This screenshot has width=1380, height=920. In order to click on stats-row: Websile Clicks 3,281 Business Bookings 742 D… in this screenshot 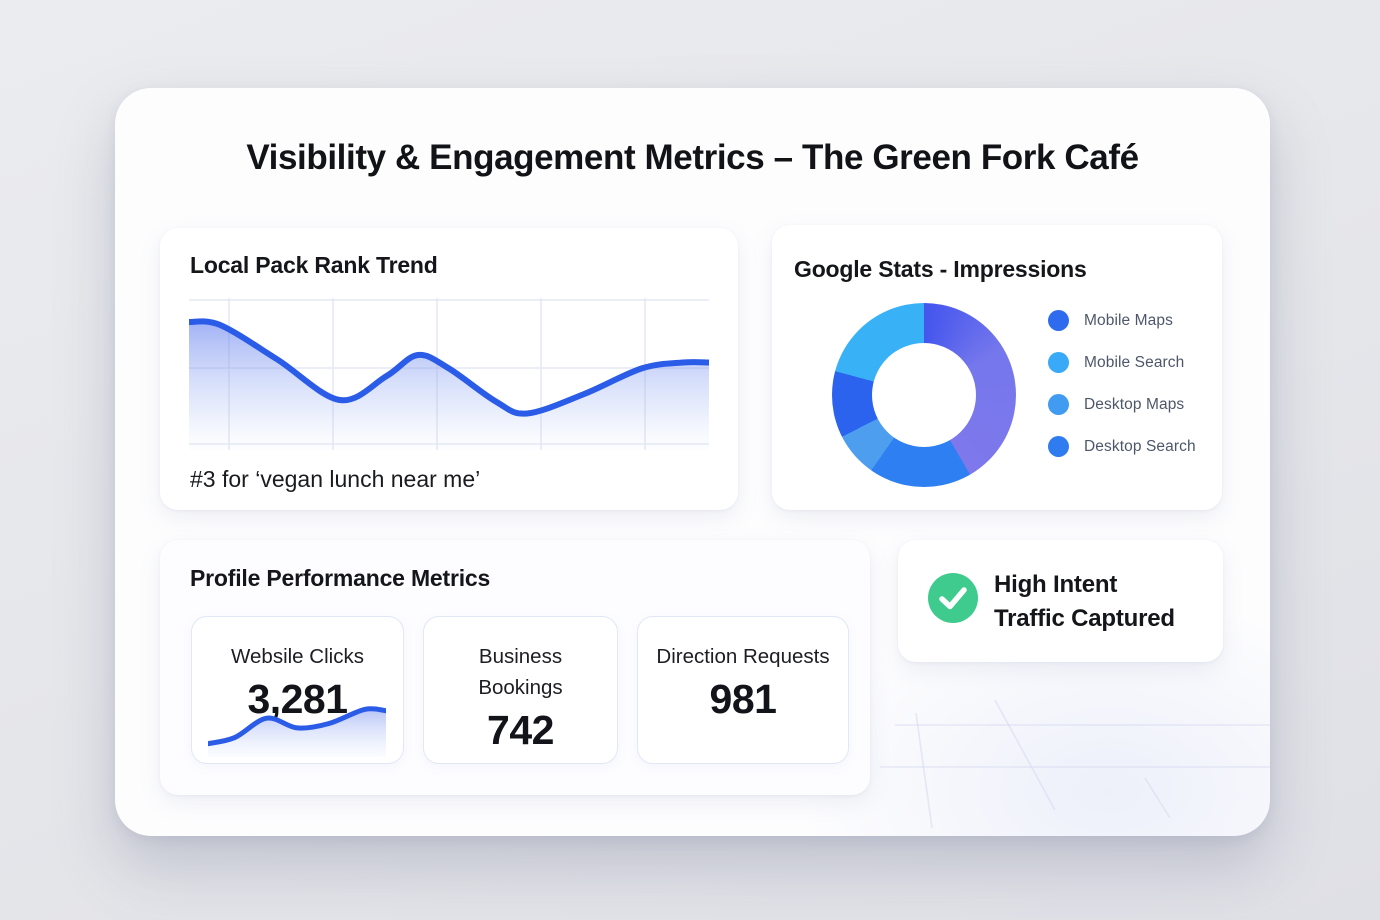, I will do `click(520, 690)`.